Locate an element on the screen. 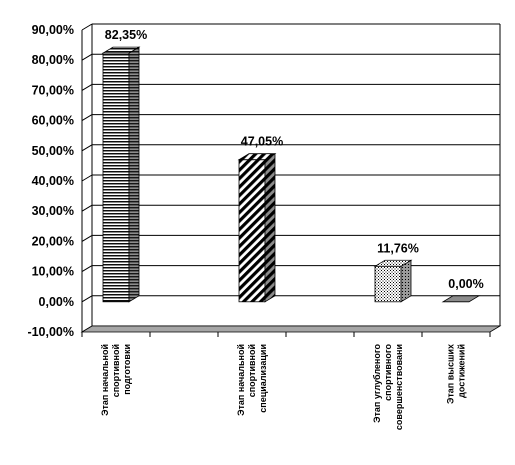  y-tick-label: -10,00% is located at coordinates (50, 332).